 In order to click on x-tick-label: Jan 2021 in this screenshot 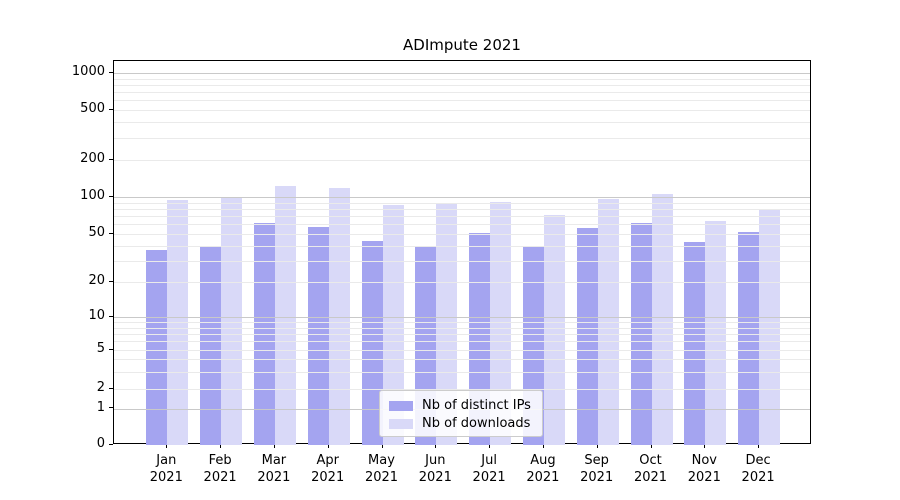, I will do `click(166, 469)`.